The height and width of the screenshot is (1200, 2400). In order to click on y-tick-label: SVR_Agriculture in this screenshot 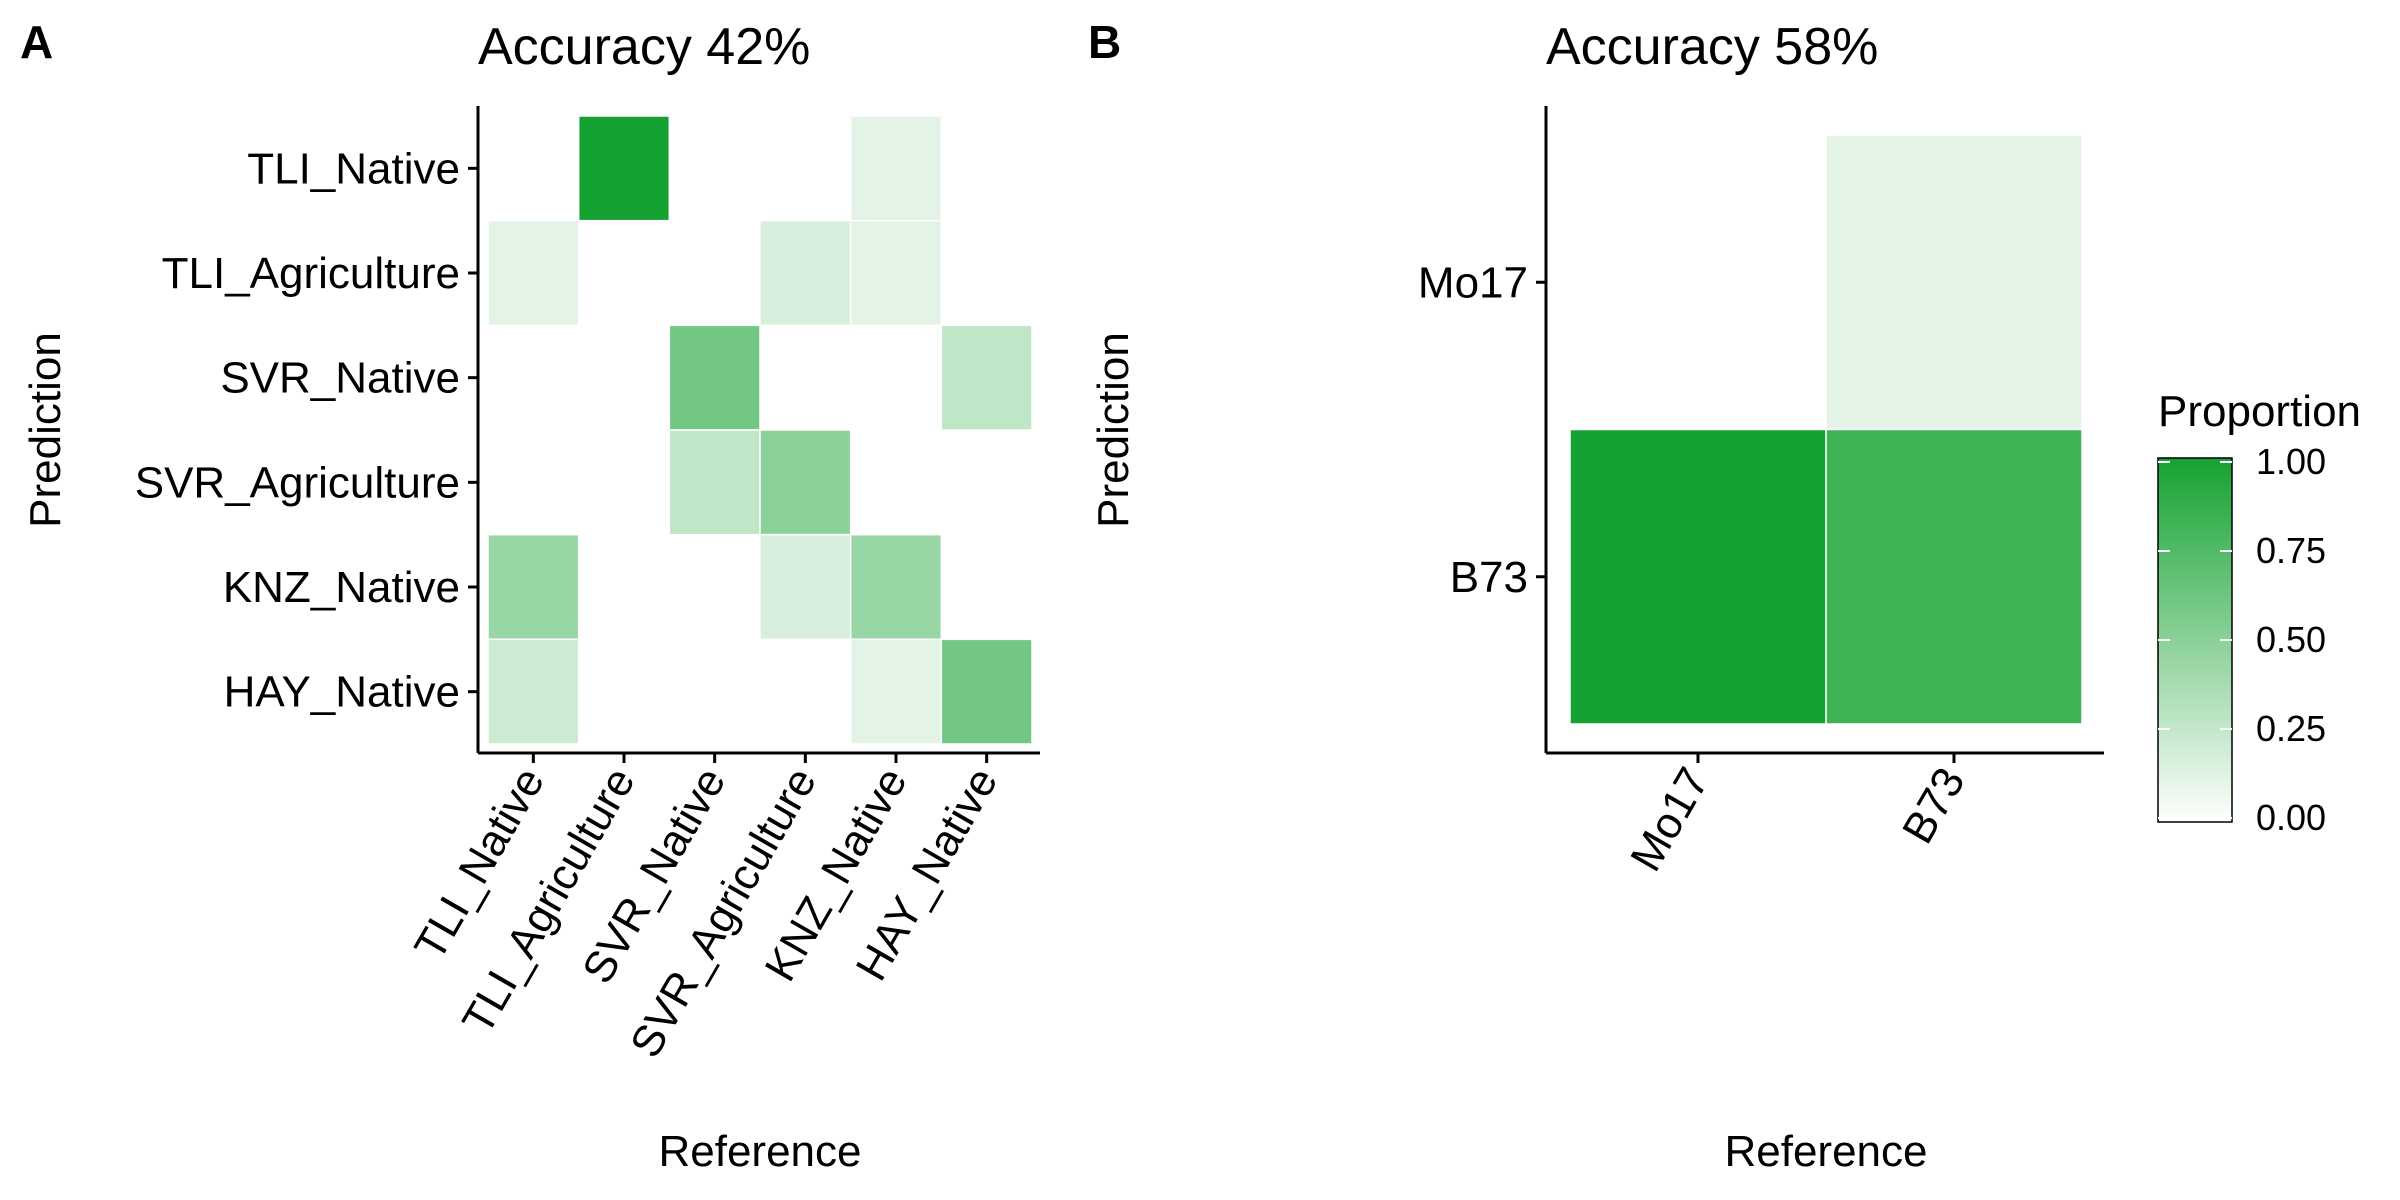, I will do `click(297, 482)`.